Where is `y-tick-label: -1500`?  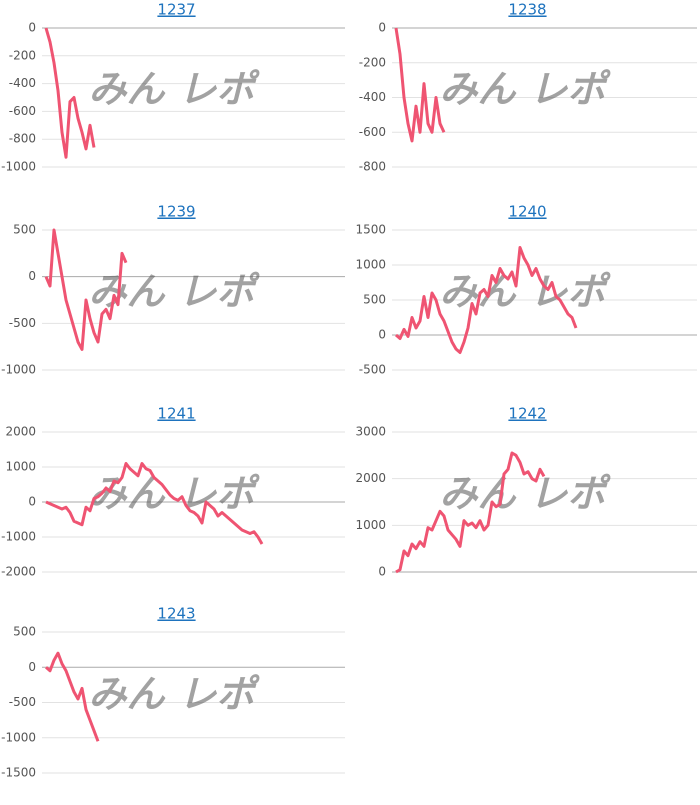 y-tick-label: -1500 is located at coordinates (18, 773).